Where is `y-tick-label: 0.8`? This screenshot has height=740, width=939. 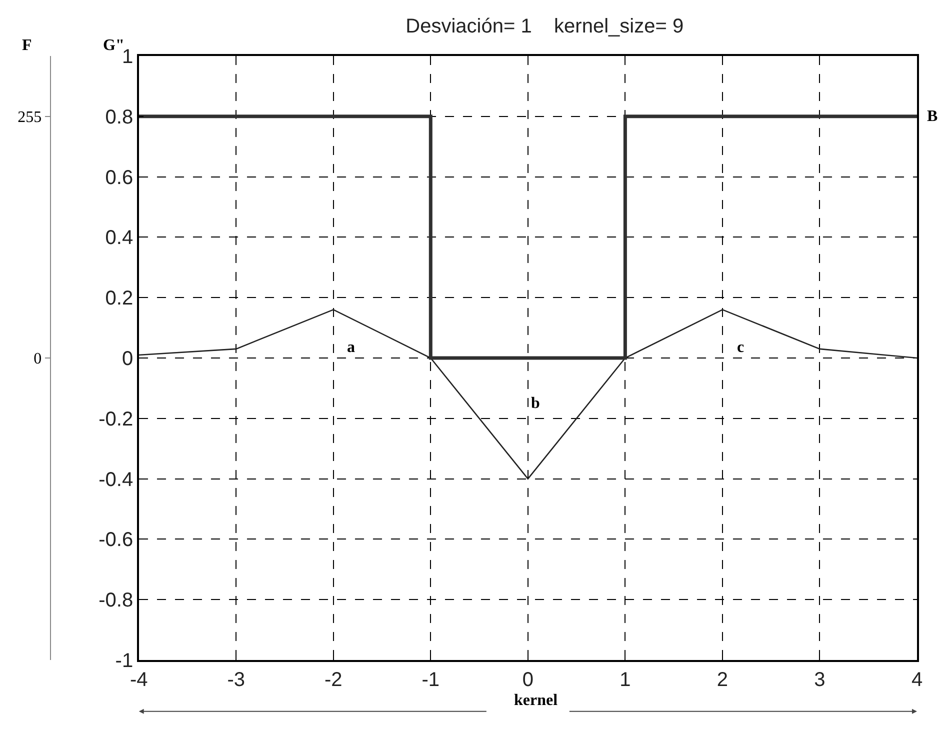 y-tick-label: 0.8 is located at coordinates (119, 117).